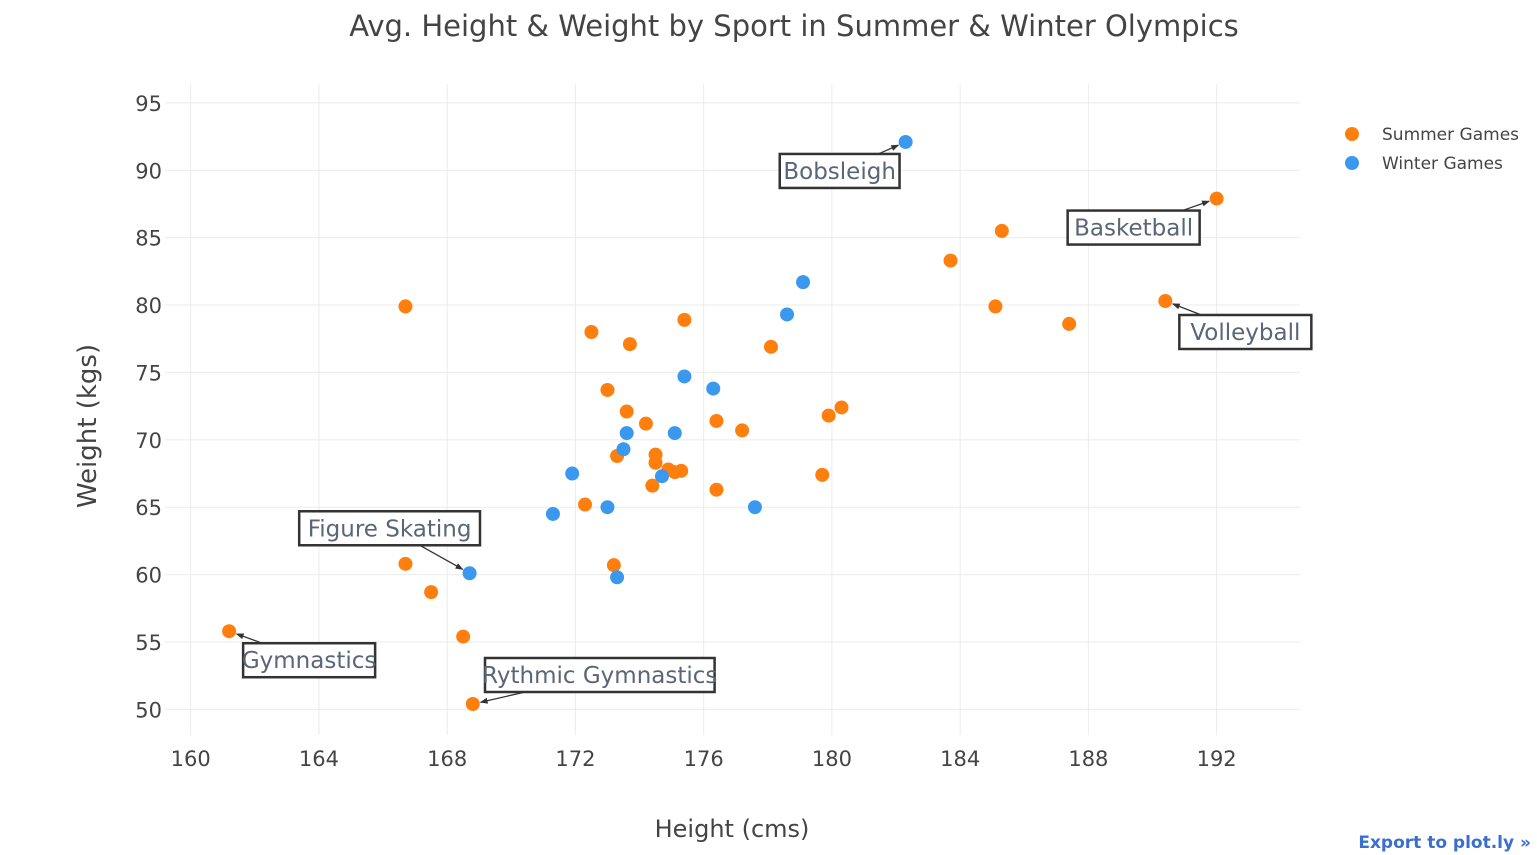 The image size is (1537, 855). What do you see at coordinates (88, 426) in the screenshot?
I see `y-axis-title: Weight (kgs)` at bounding box center [88, 426].